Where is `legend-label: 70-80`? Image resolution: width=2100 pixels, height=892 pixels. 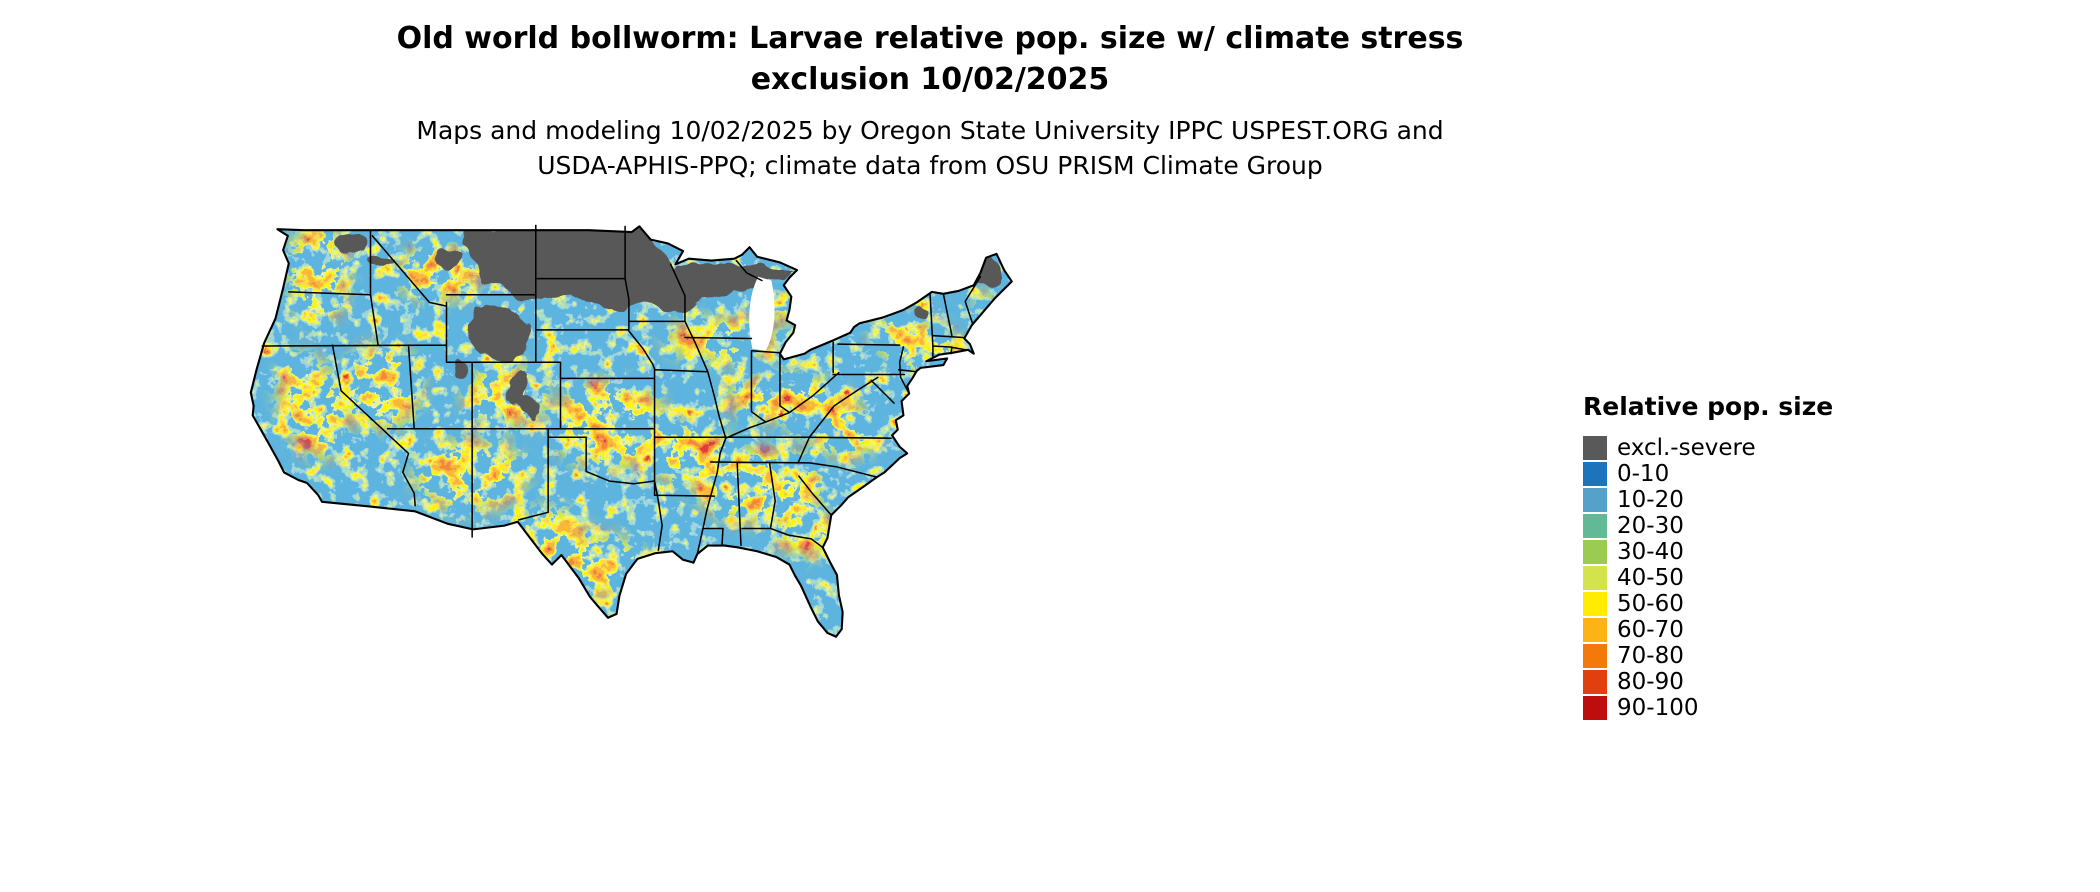 legend-label: 70-80 is located at coordinates (1650, 656).